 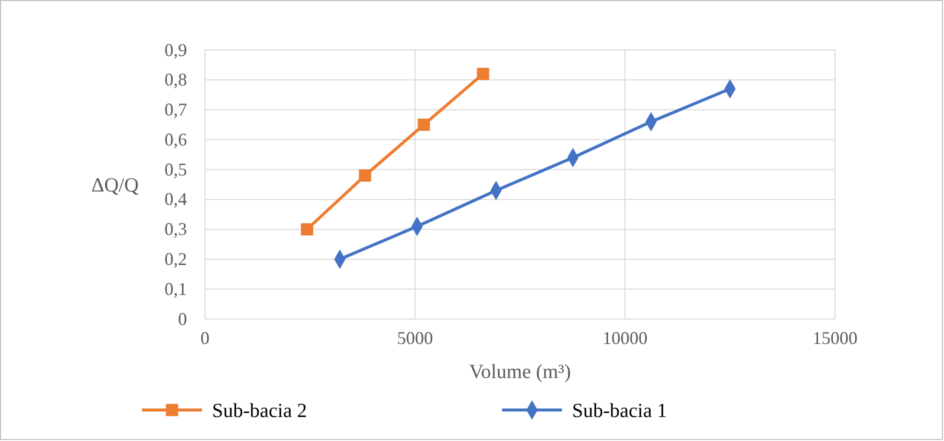 What do you see at coordinates (175, 229) in the screenshot?
I see `y-tick-label: 0,3` at bounding box center [175, 229].